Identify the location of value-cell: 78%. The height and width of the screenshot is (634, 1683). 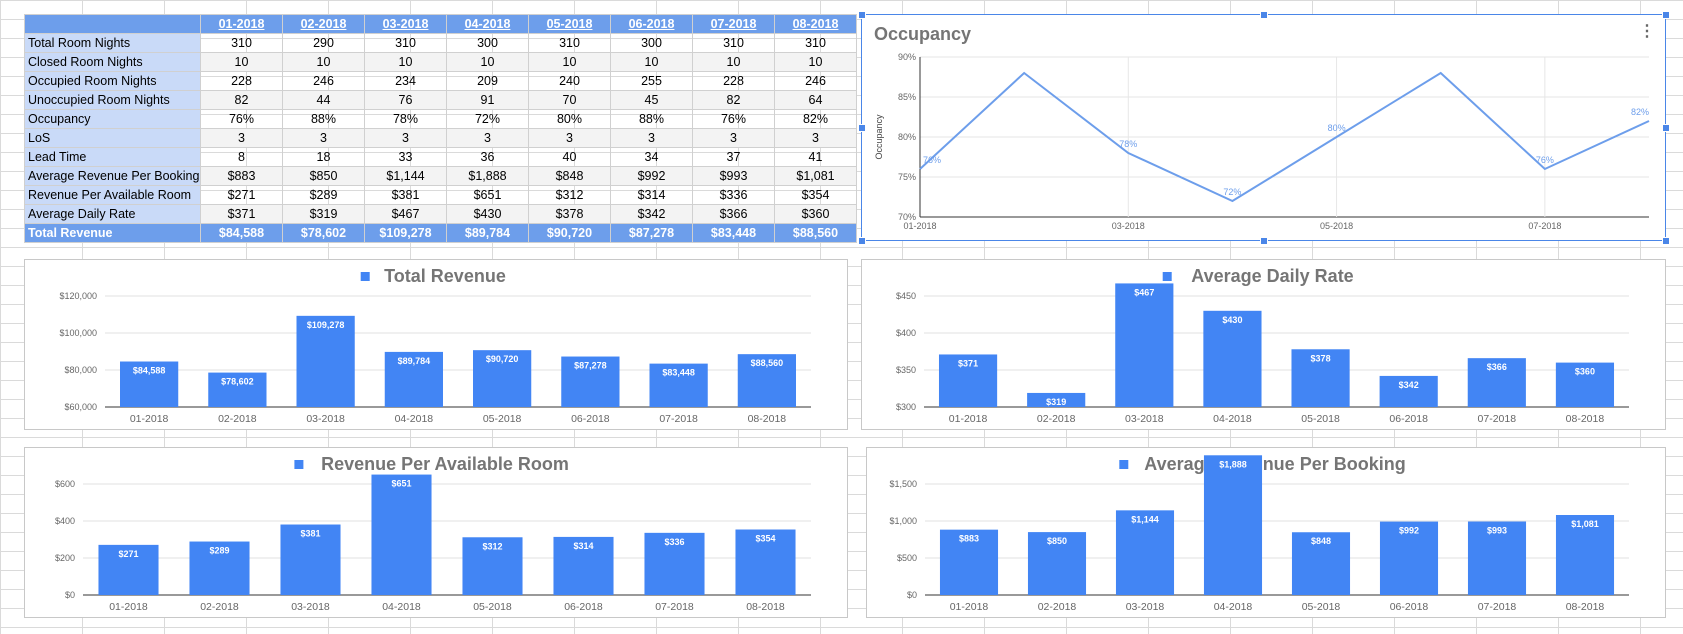
(405, 119).